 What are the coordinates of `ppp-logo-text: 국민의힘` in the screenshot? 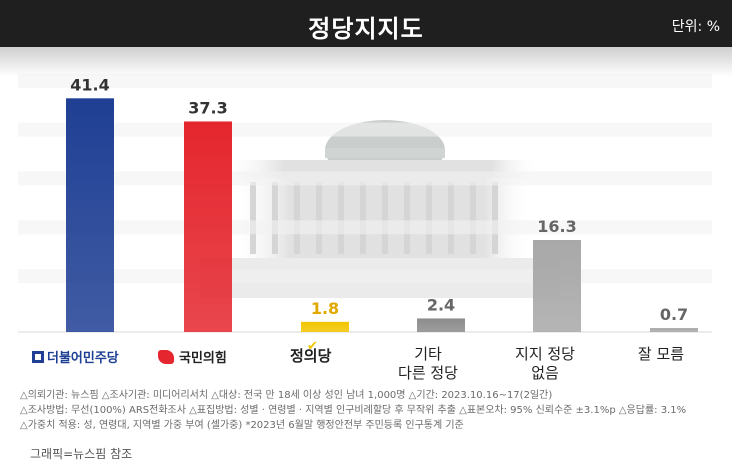 It's located at (203, 358).